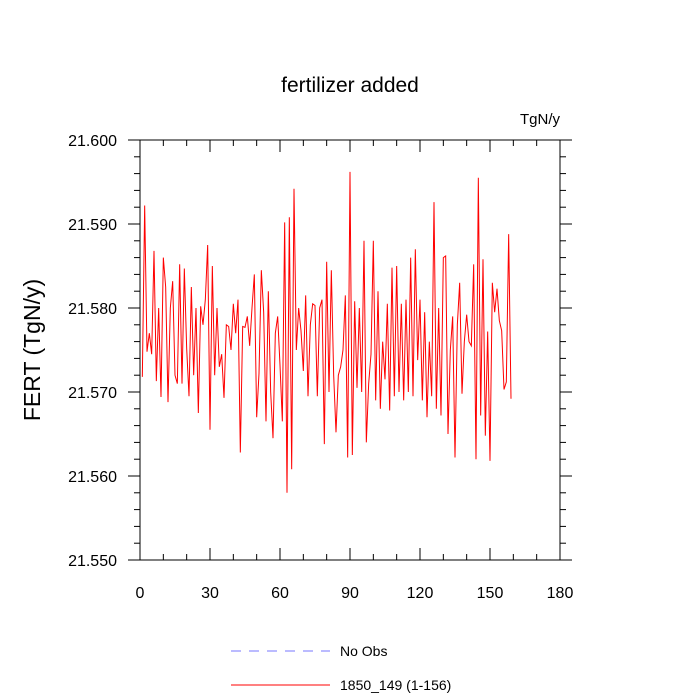  Describe the element at coordinates (32, 350) in the screenshot. I see `y-axis-label: FERT (TgN/y)` at that location.